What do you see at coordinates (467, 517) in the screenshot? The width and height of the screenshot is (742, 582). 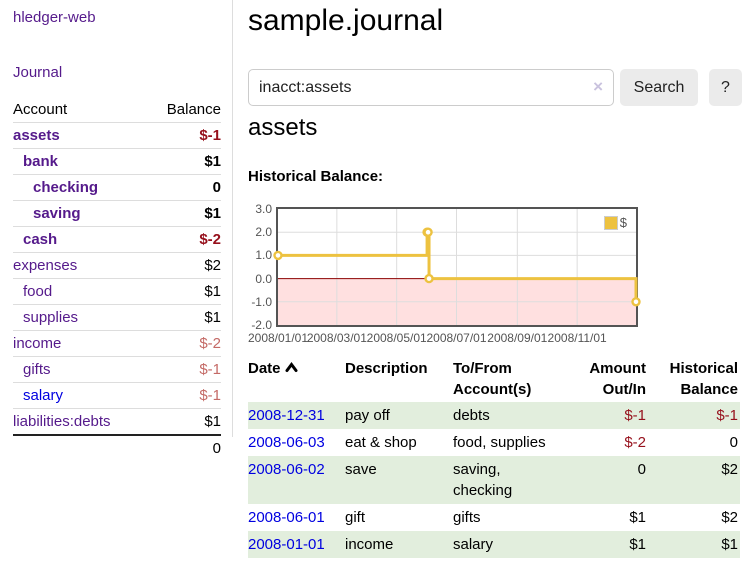 I see `transaction-accounts: gifts` at bounding box center [467, 517].